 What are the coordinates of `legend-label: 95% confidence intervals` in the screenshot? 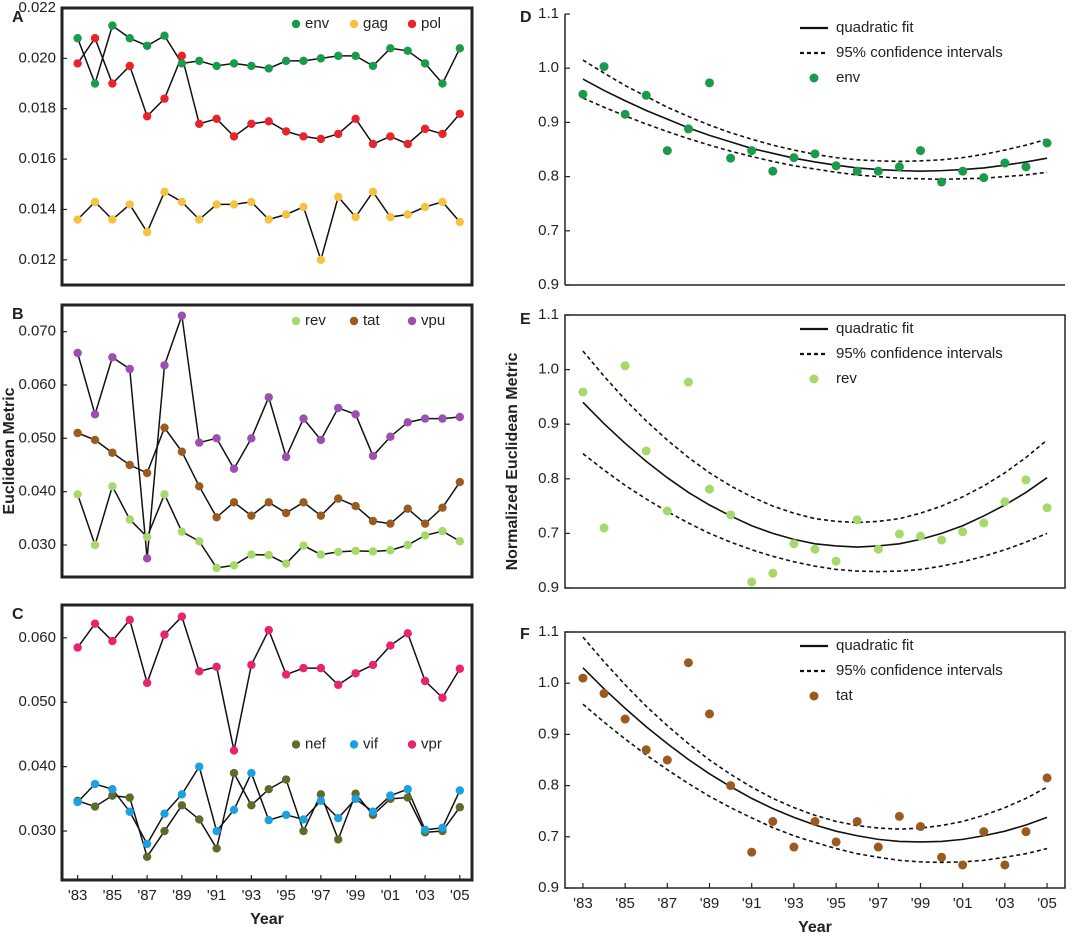 It's located at (919, 670).